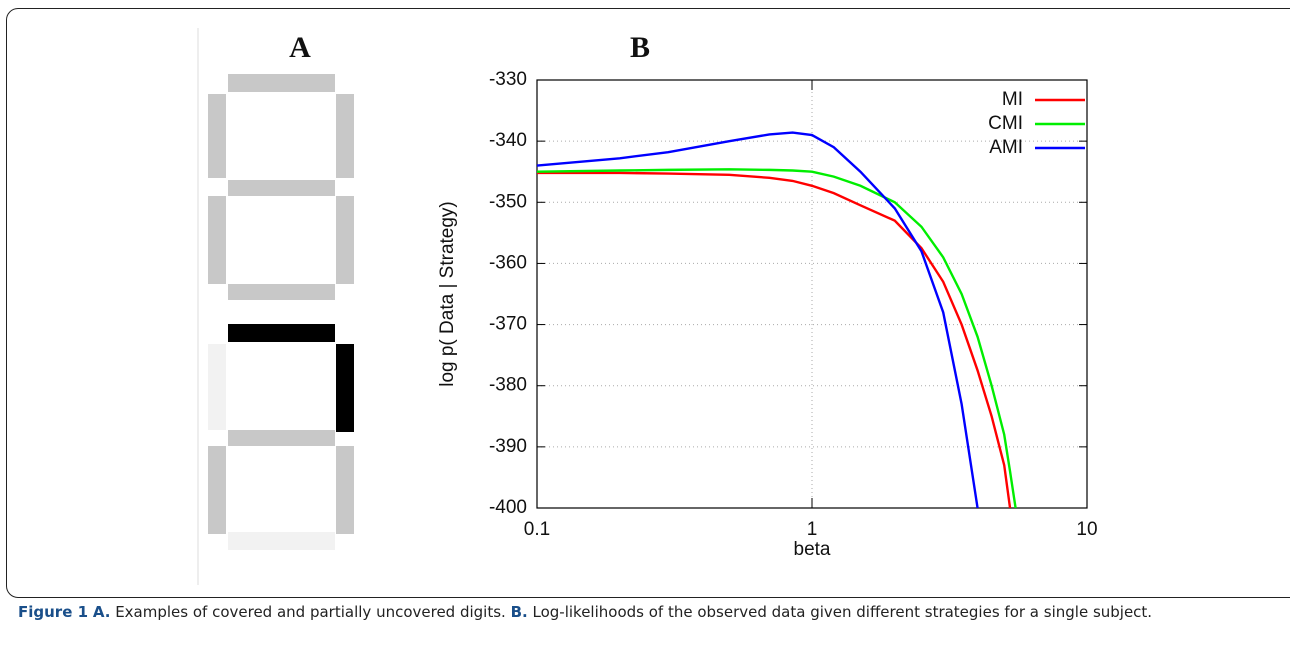  I want to click on legend-label: MI, so click(1012, 99).